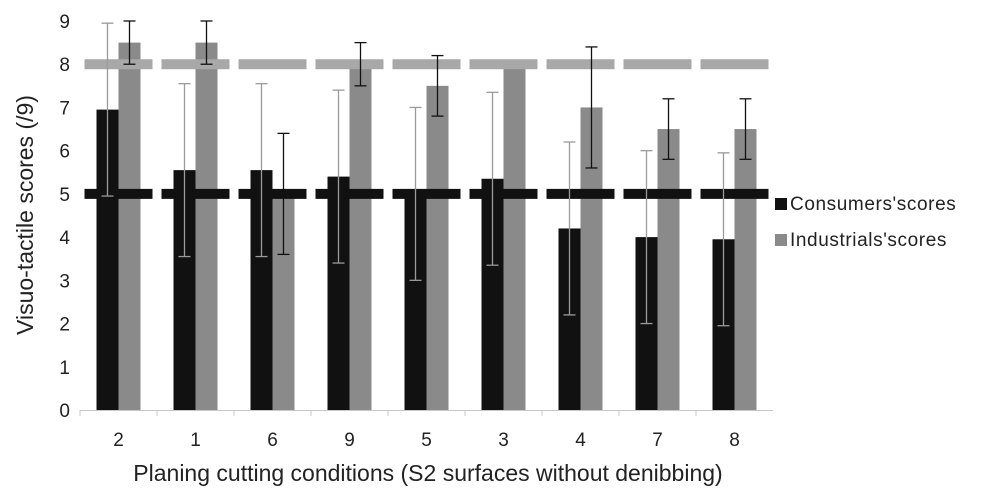 The width and height of the screenshot is (1005, 491). I want to click on legend-label: Consumers'scores, so click(873, 204).